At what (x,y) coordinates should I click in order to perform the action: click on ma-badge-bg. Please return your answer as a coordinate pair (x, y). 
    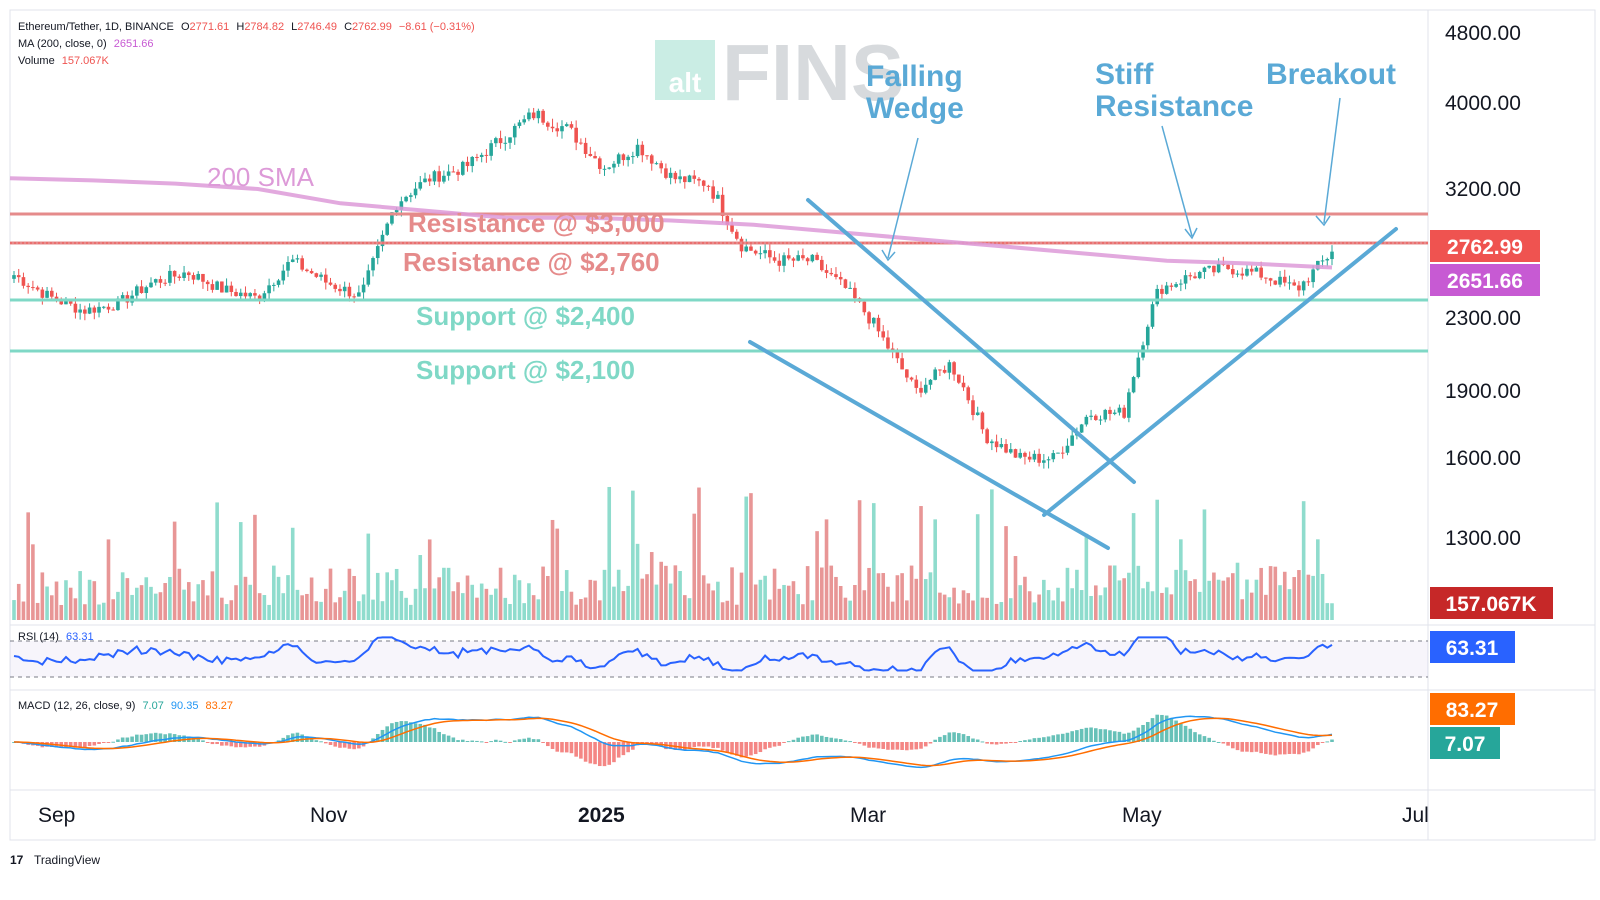
    Looking at the image, I should click on (1485, 280).